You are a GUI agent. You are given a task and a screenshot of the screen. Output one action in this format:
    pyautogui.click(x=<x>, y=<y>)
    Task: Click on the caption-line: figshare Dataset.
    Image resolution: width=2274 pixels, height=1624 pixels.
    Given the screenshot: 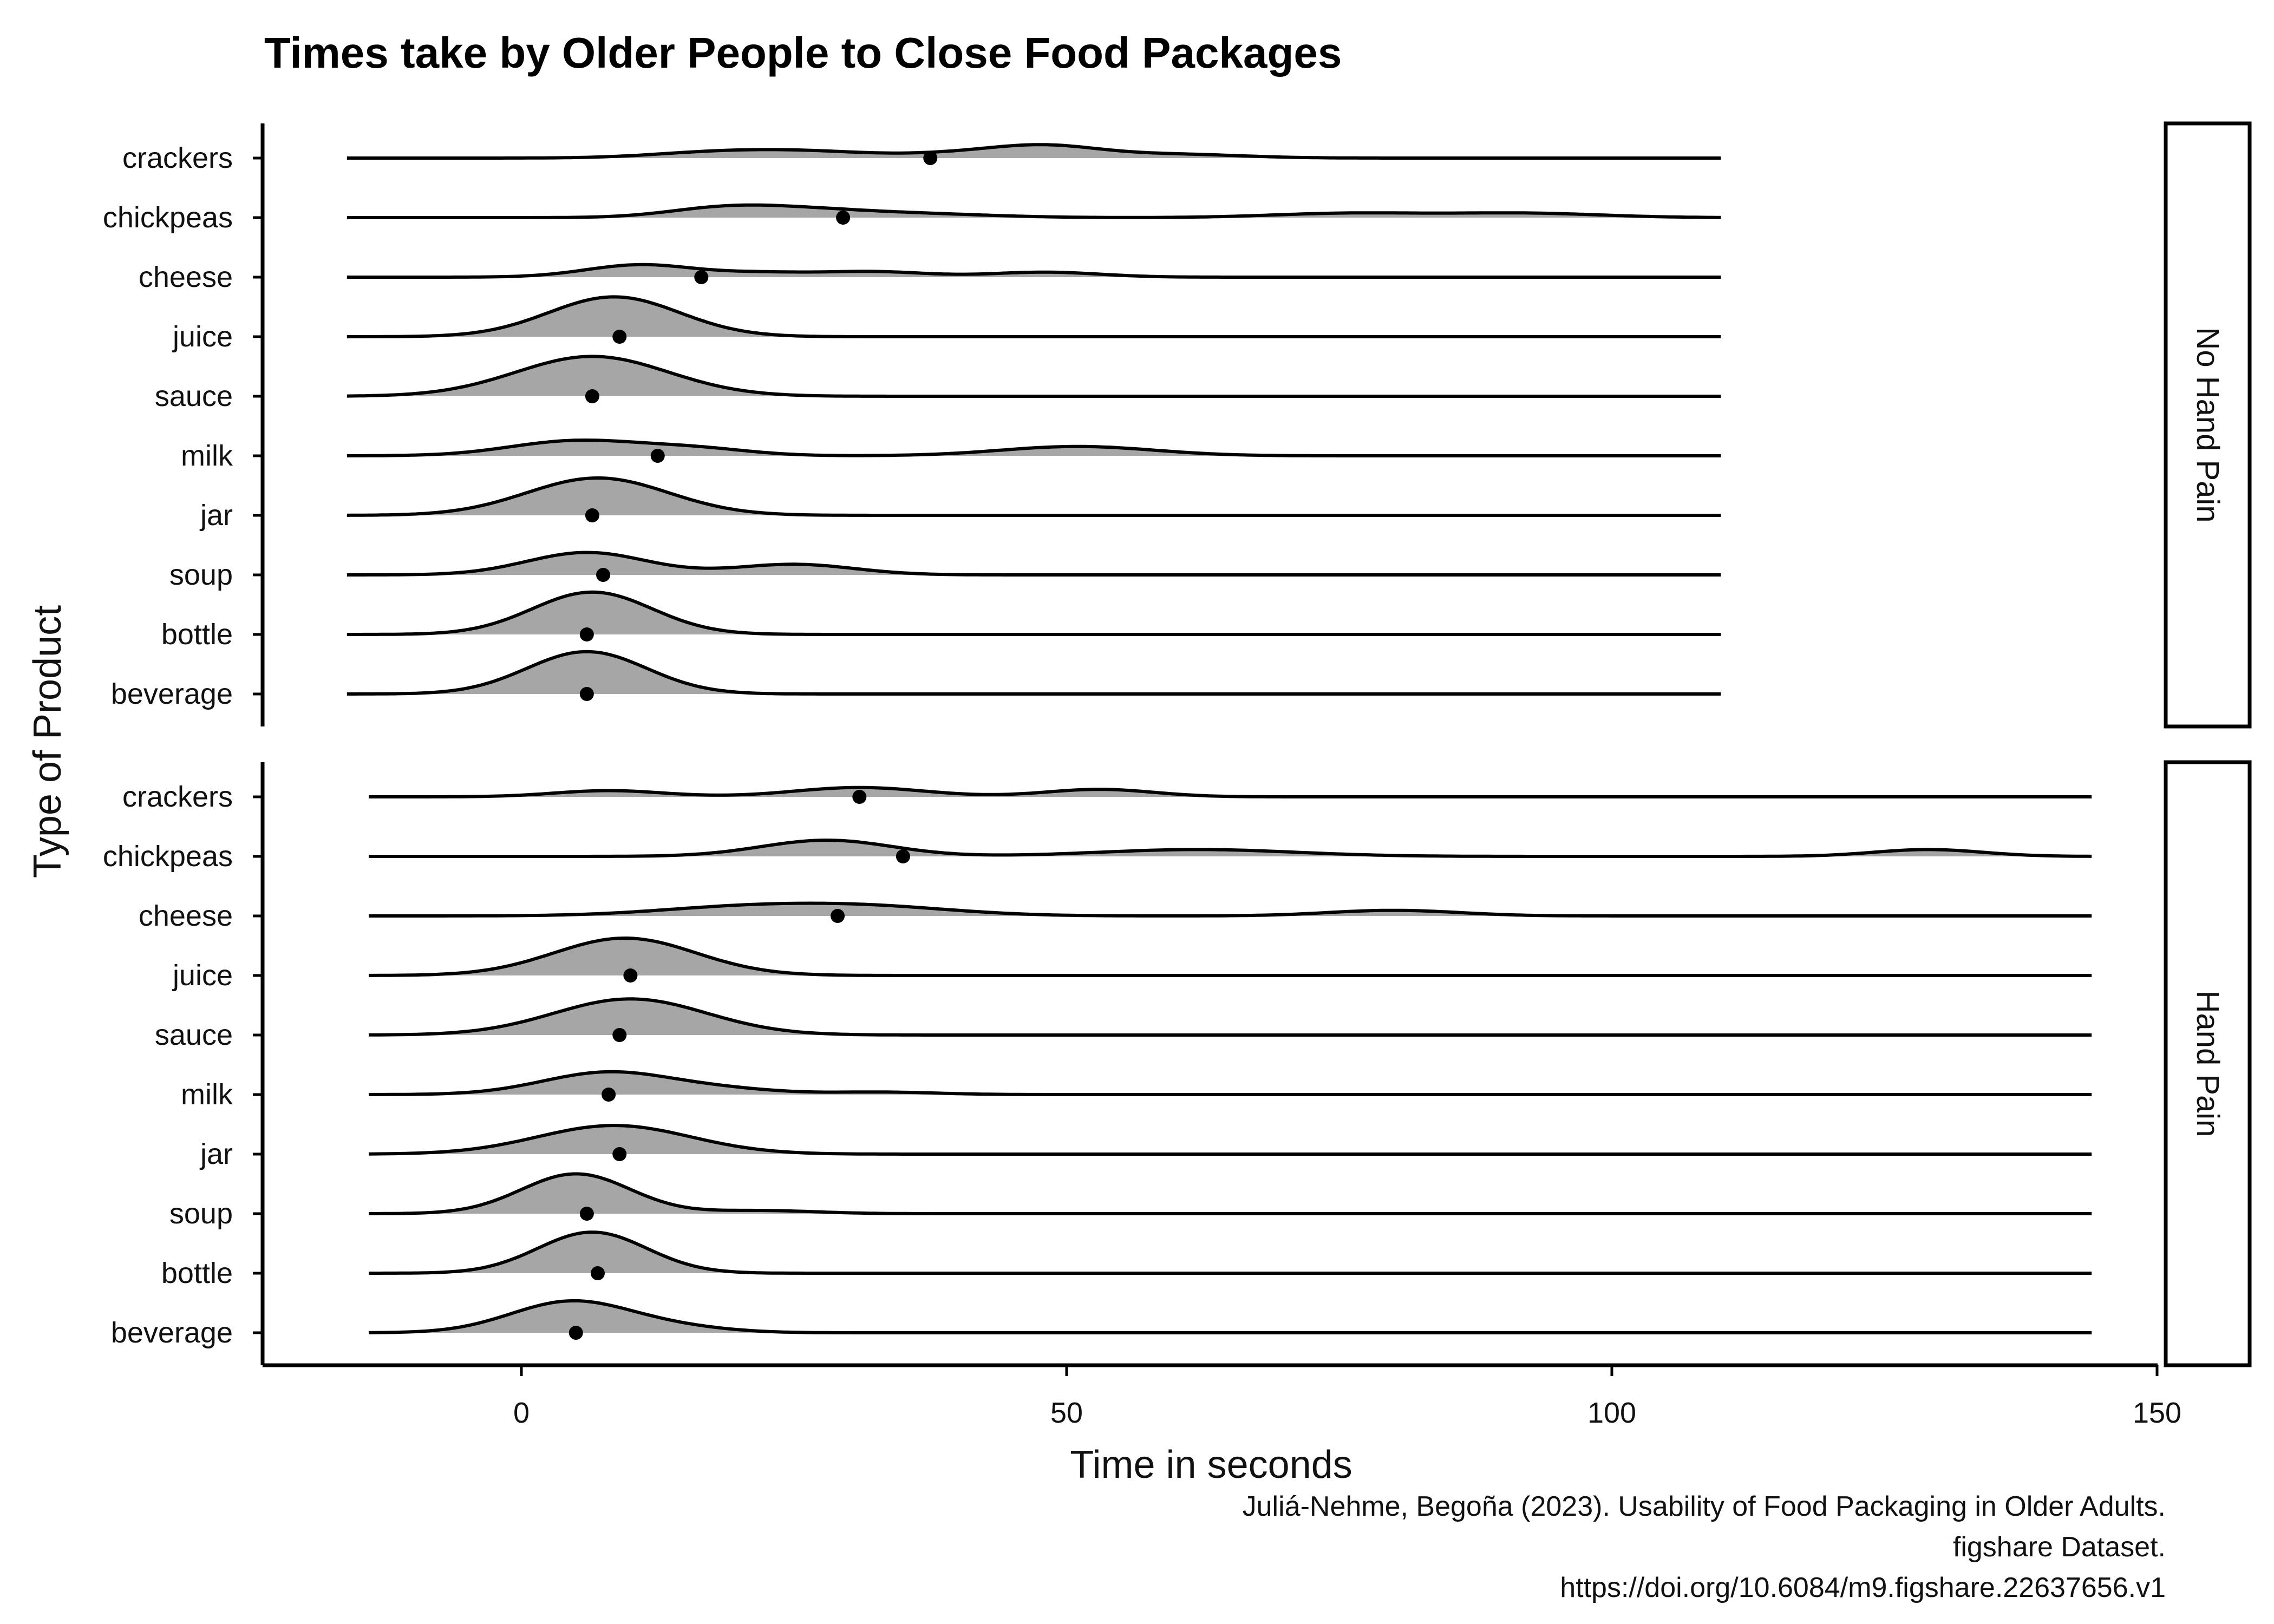 What is the action you would take?
    pyautogui.click(x=2060, y=1547)
    